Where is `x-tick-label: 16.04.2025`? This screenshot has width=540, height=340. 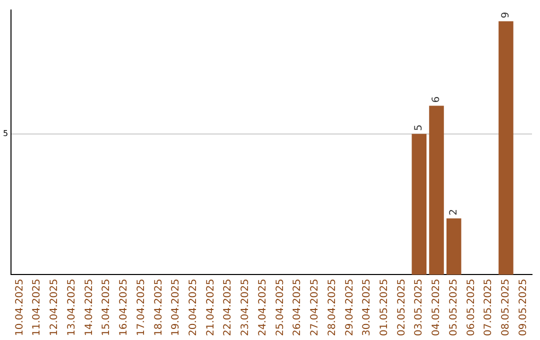 x-tick-label: 16.04.2025 is located at coordinates (124, 307).